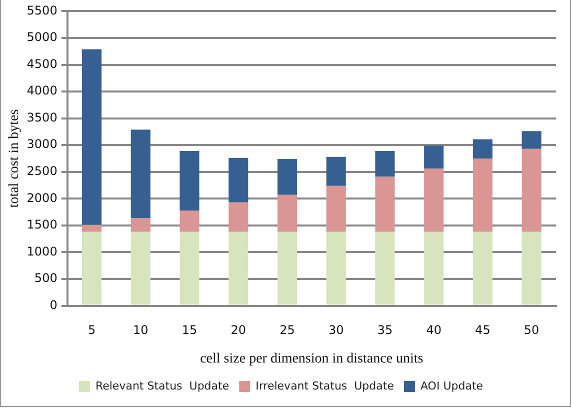  I want to click on y-tick-label: 500, so click(46, 278).